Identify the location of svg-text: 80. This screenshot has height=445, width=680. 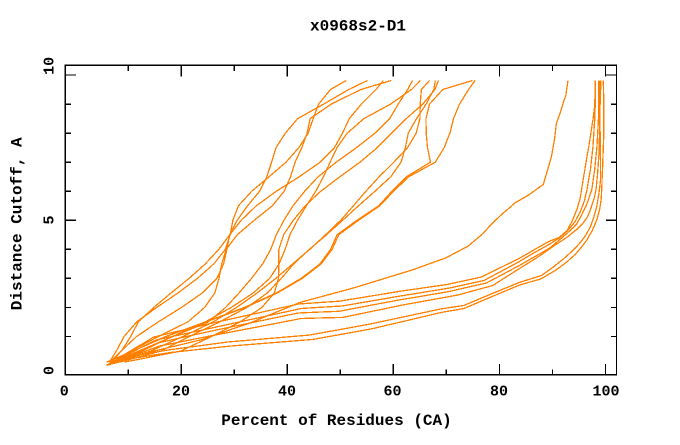
(499, 391).